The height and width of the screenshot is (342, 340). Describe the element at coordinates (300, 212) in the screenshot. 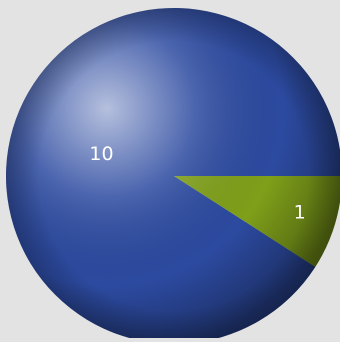

I see `data-label-1: 1` at that location.